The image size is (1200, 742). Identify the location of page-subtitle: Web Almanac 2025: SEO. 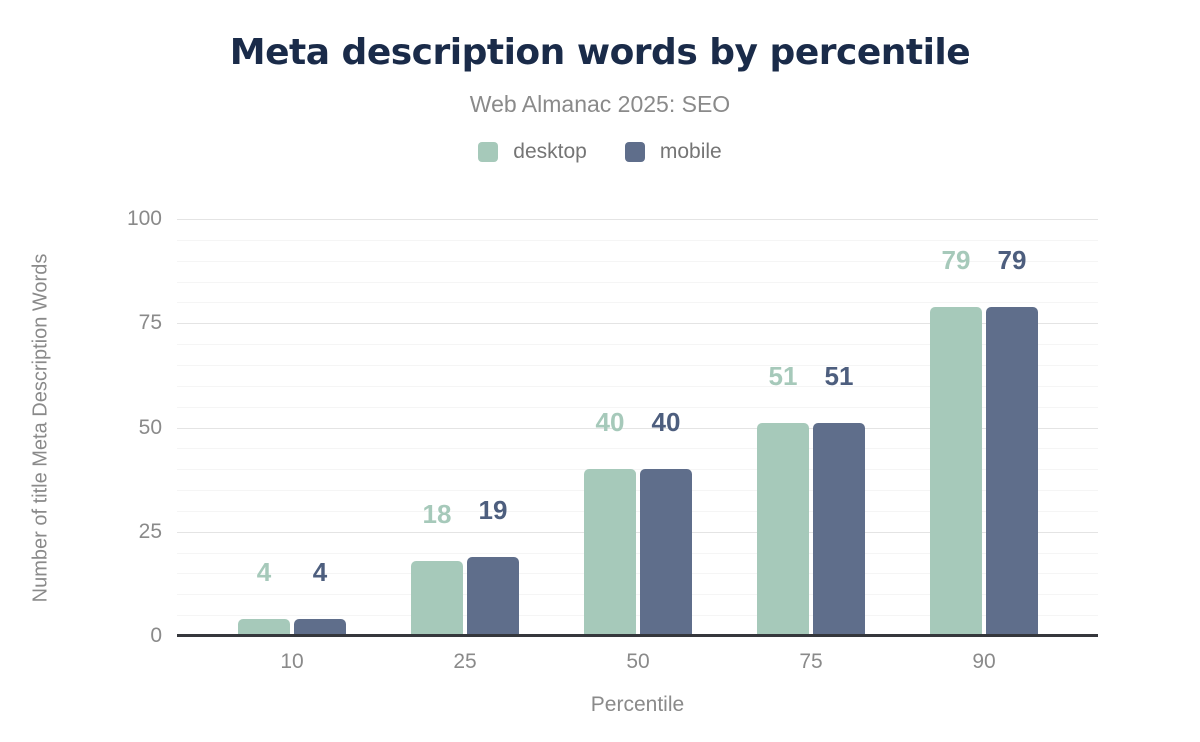
(600, 104).